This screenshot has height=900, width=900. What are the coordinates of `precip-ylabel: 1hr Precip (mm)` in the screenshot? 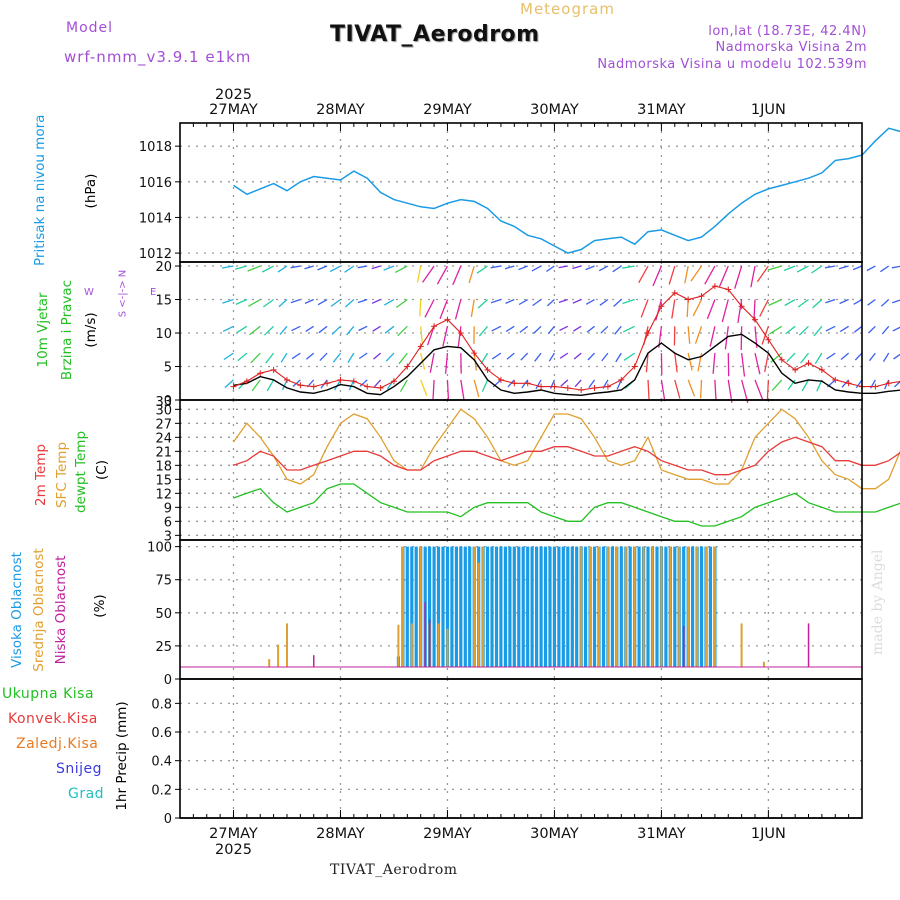 It's located at (122, 756).